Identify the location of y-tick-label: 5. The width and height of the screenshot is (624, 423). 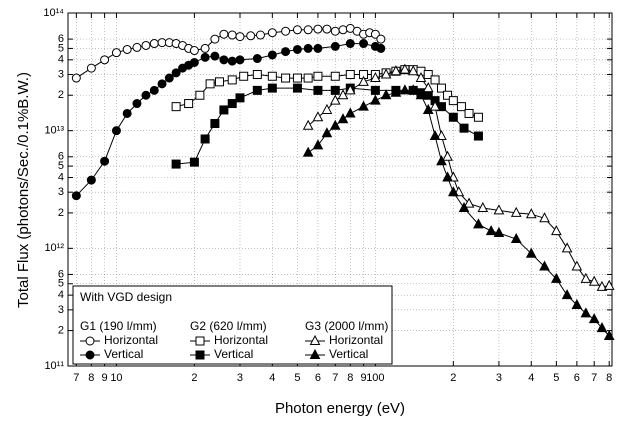
(61, 284).